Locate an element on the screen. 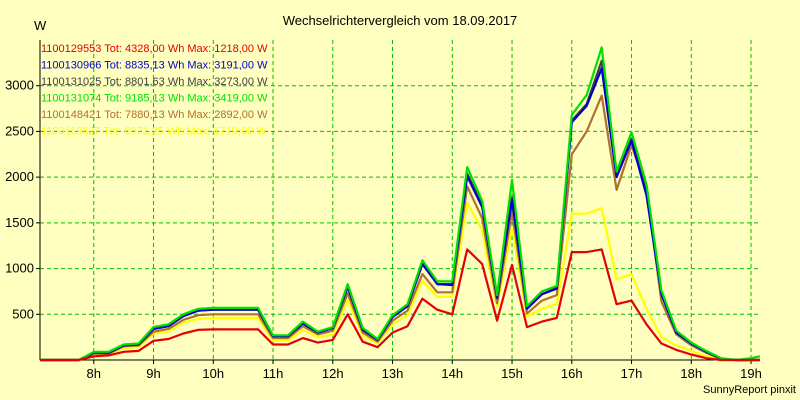 The height and width of the screenshot is (400, 800). x-tick-label: 17h is located at coordinates (632, 373).